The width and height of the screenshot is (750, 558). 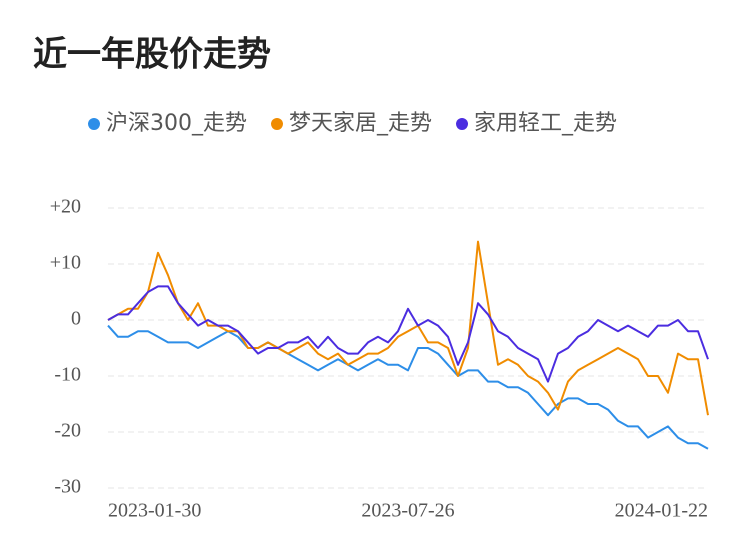 I want to click on y-tick-label: +20, so click(x=65, y=207).